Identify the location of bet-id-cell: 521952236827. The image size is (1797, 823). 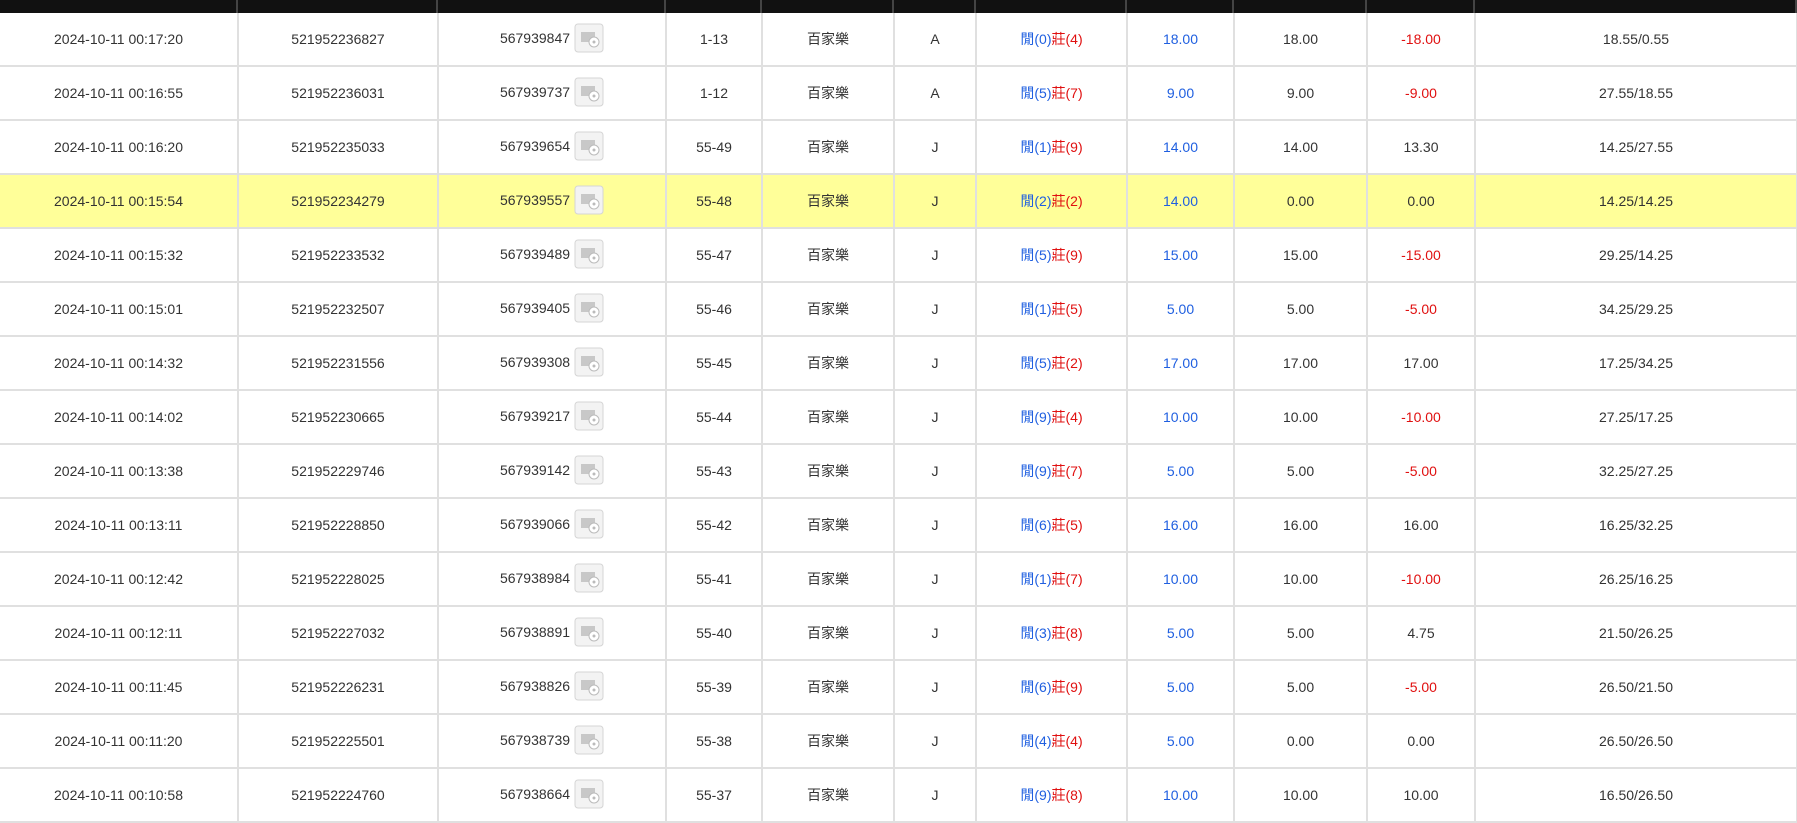
(338, 40).